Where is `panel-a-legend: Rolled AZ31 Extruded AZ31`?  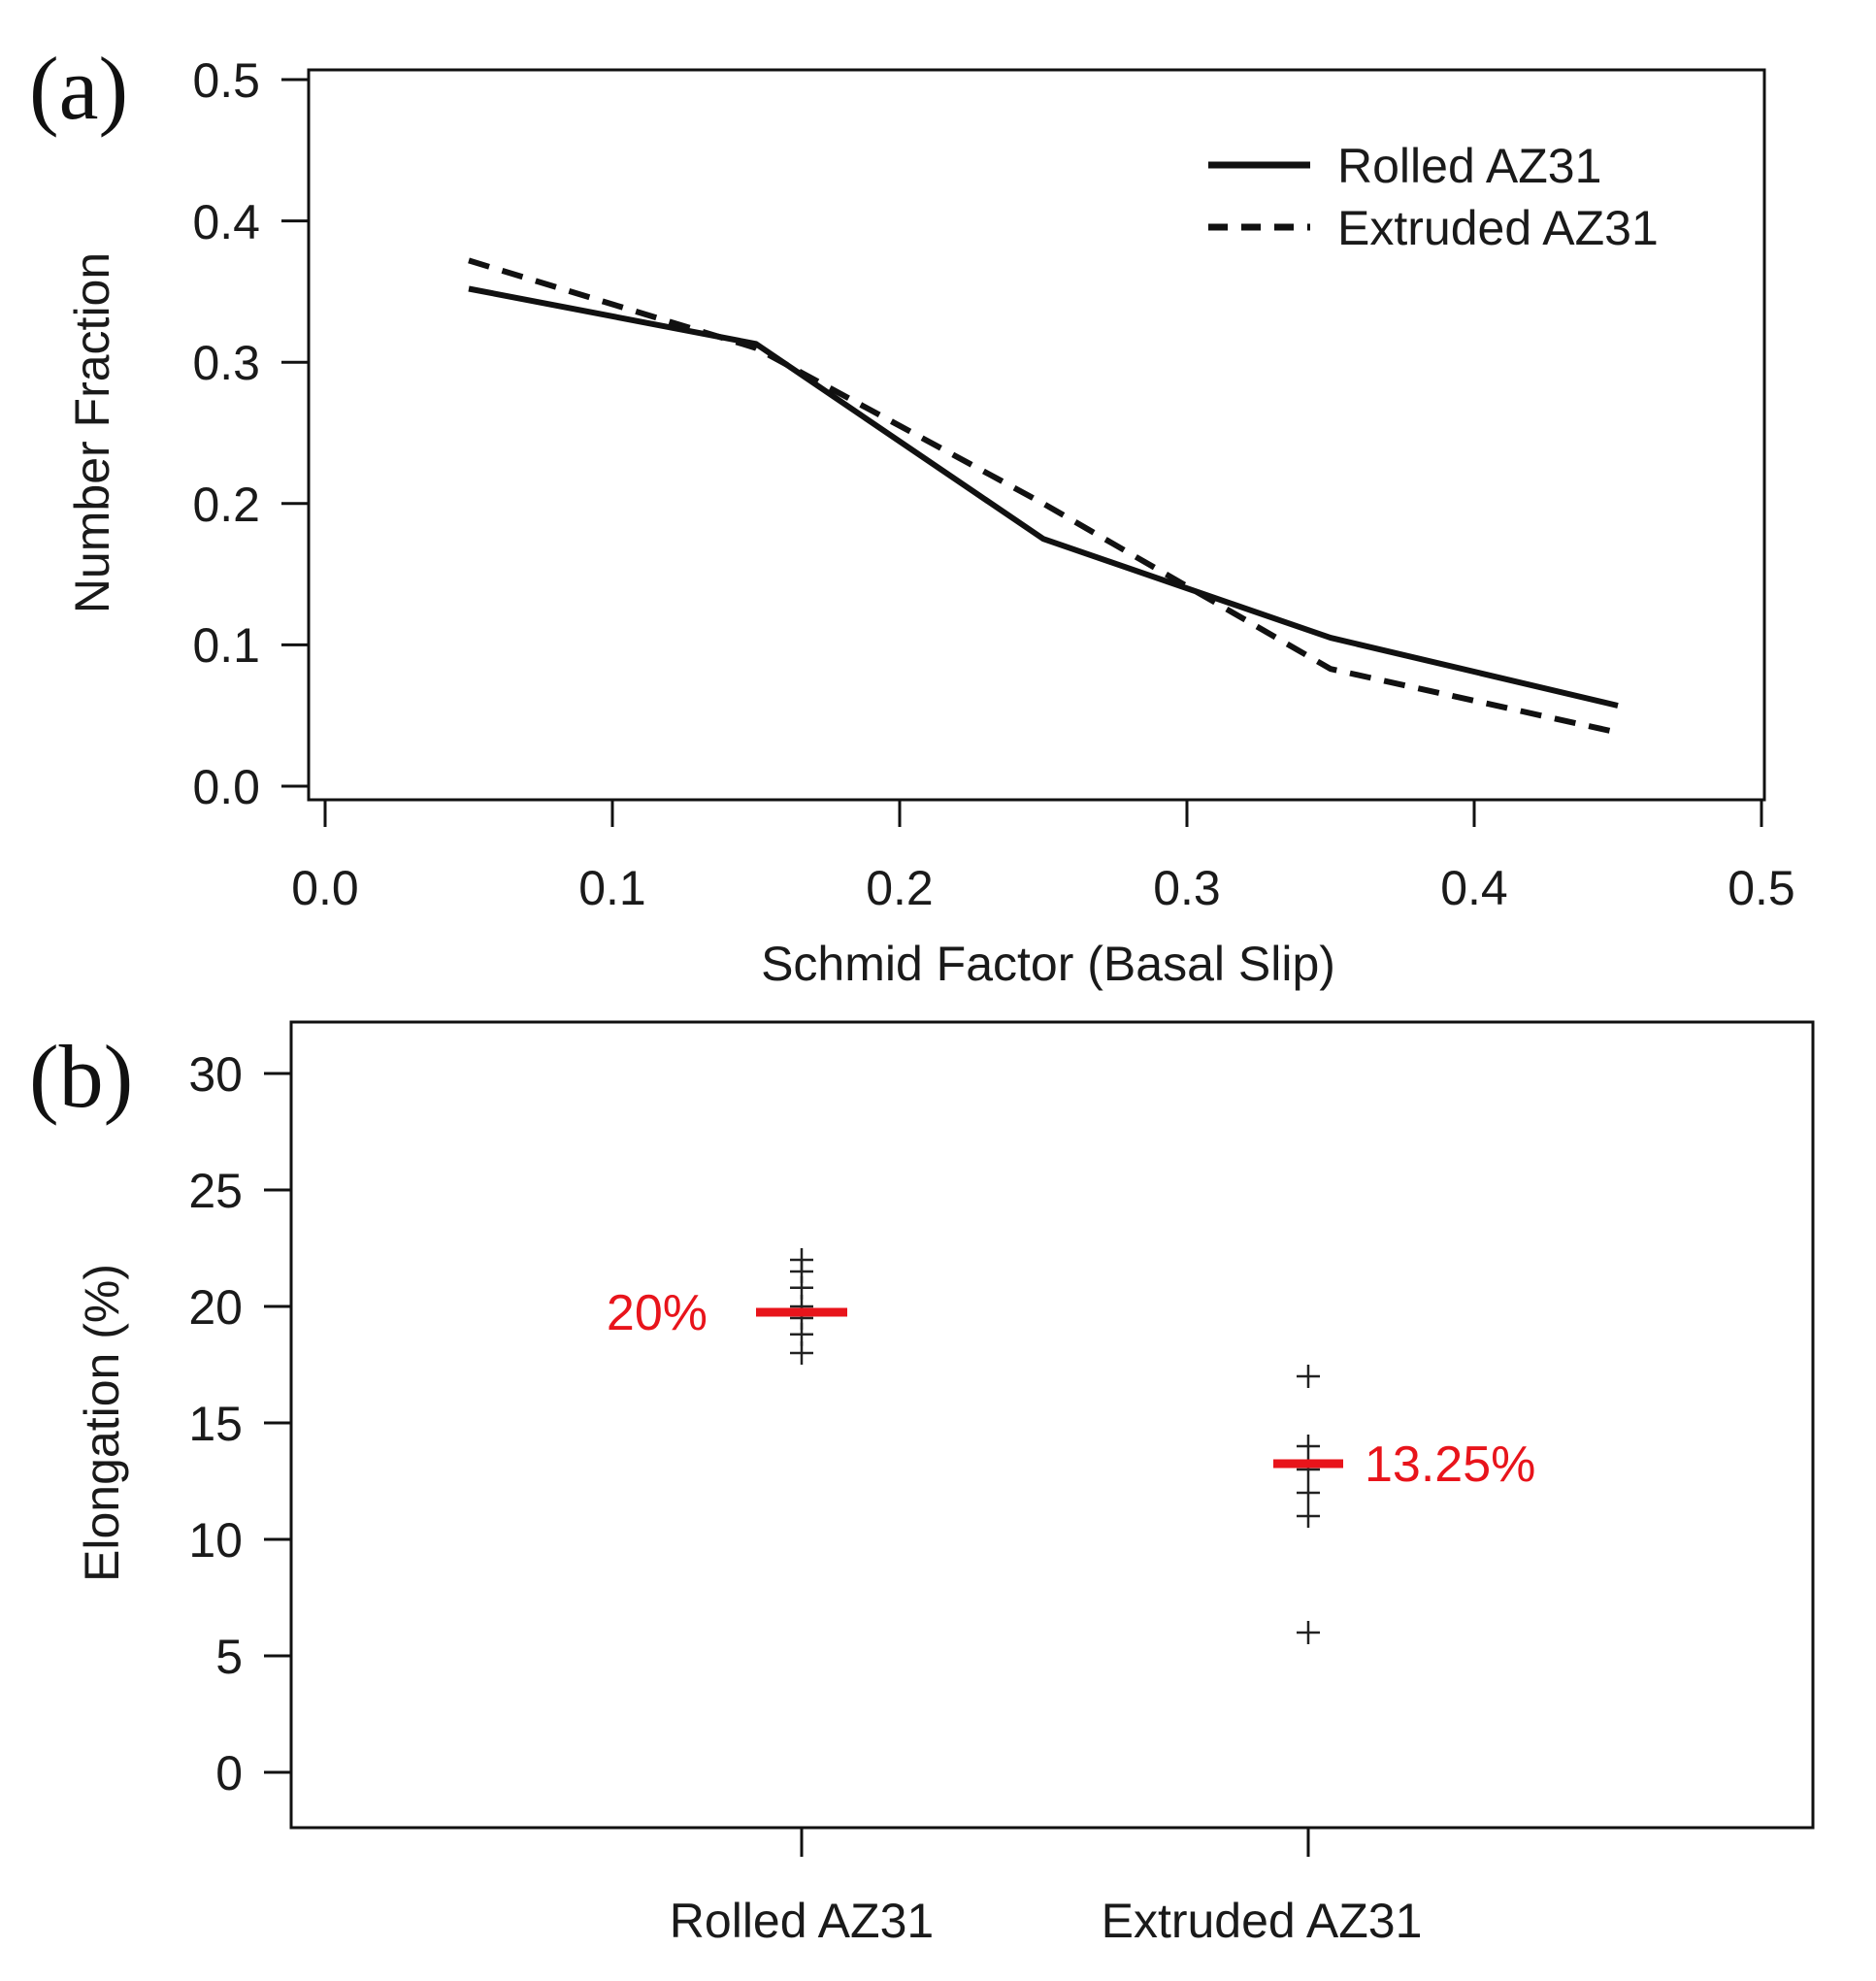 panel-a-legend: Rolled AZ31 Extruded AZ31 is located at coordinates (1433, 197).